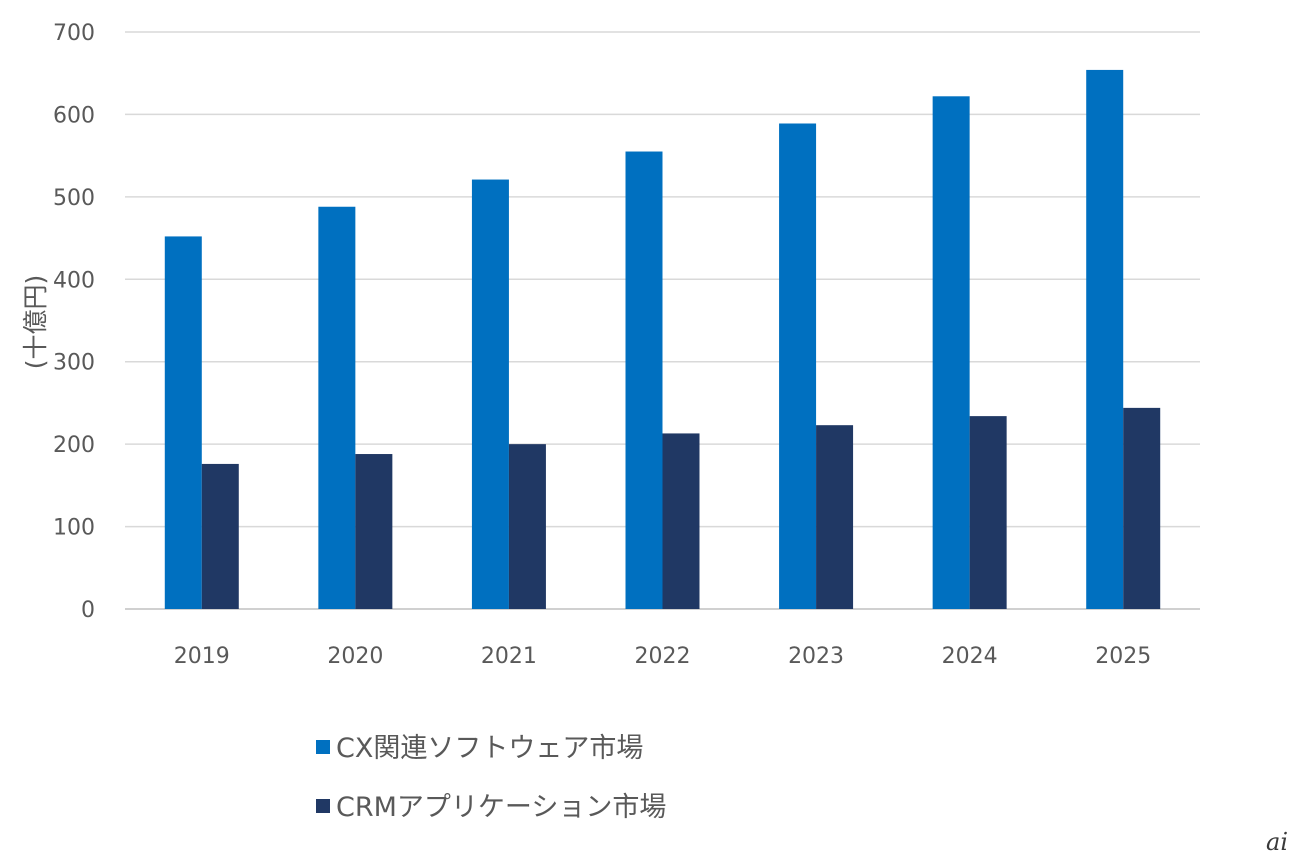 The image size is (1297, 861). What do you see at coordinates (951, 352) in the screenshot?
I see `bar-cx-software-2024` at bounding box center [951, 352].